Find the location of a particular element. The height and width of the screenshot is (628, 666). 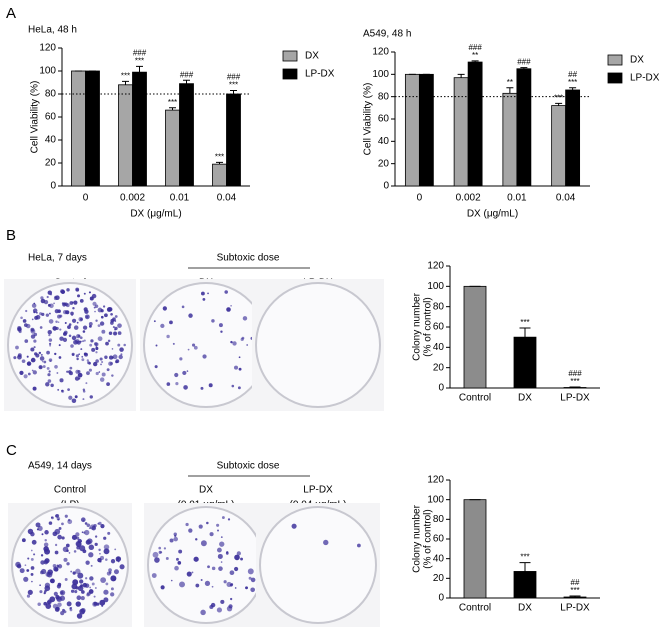

x-tick-label: Control is located at coordinates (475, 398).